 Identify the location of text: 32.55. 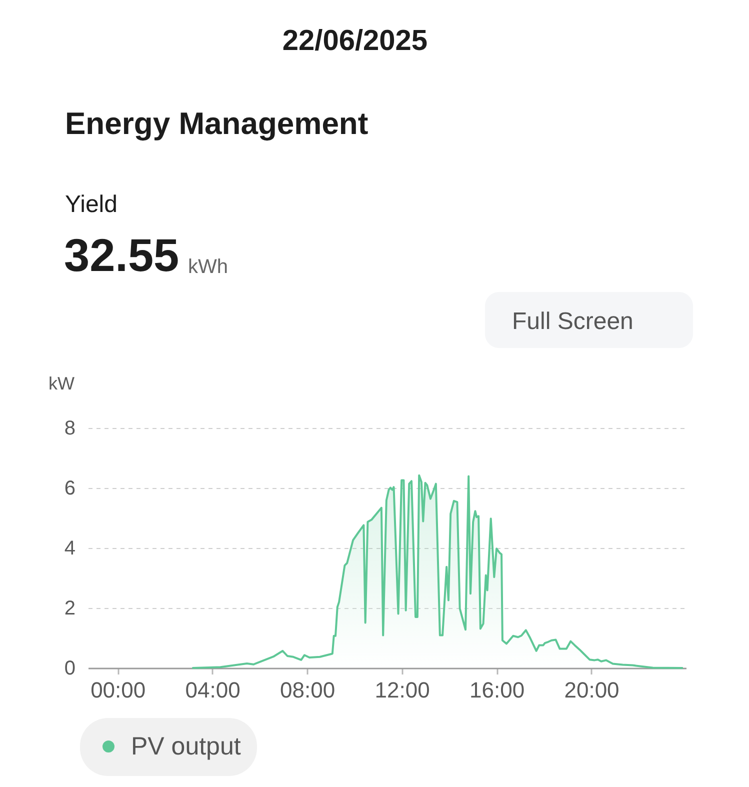
(122, 255).